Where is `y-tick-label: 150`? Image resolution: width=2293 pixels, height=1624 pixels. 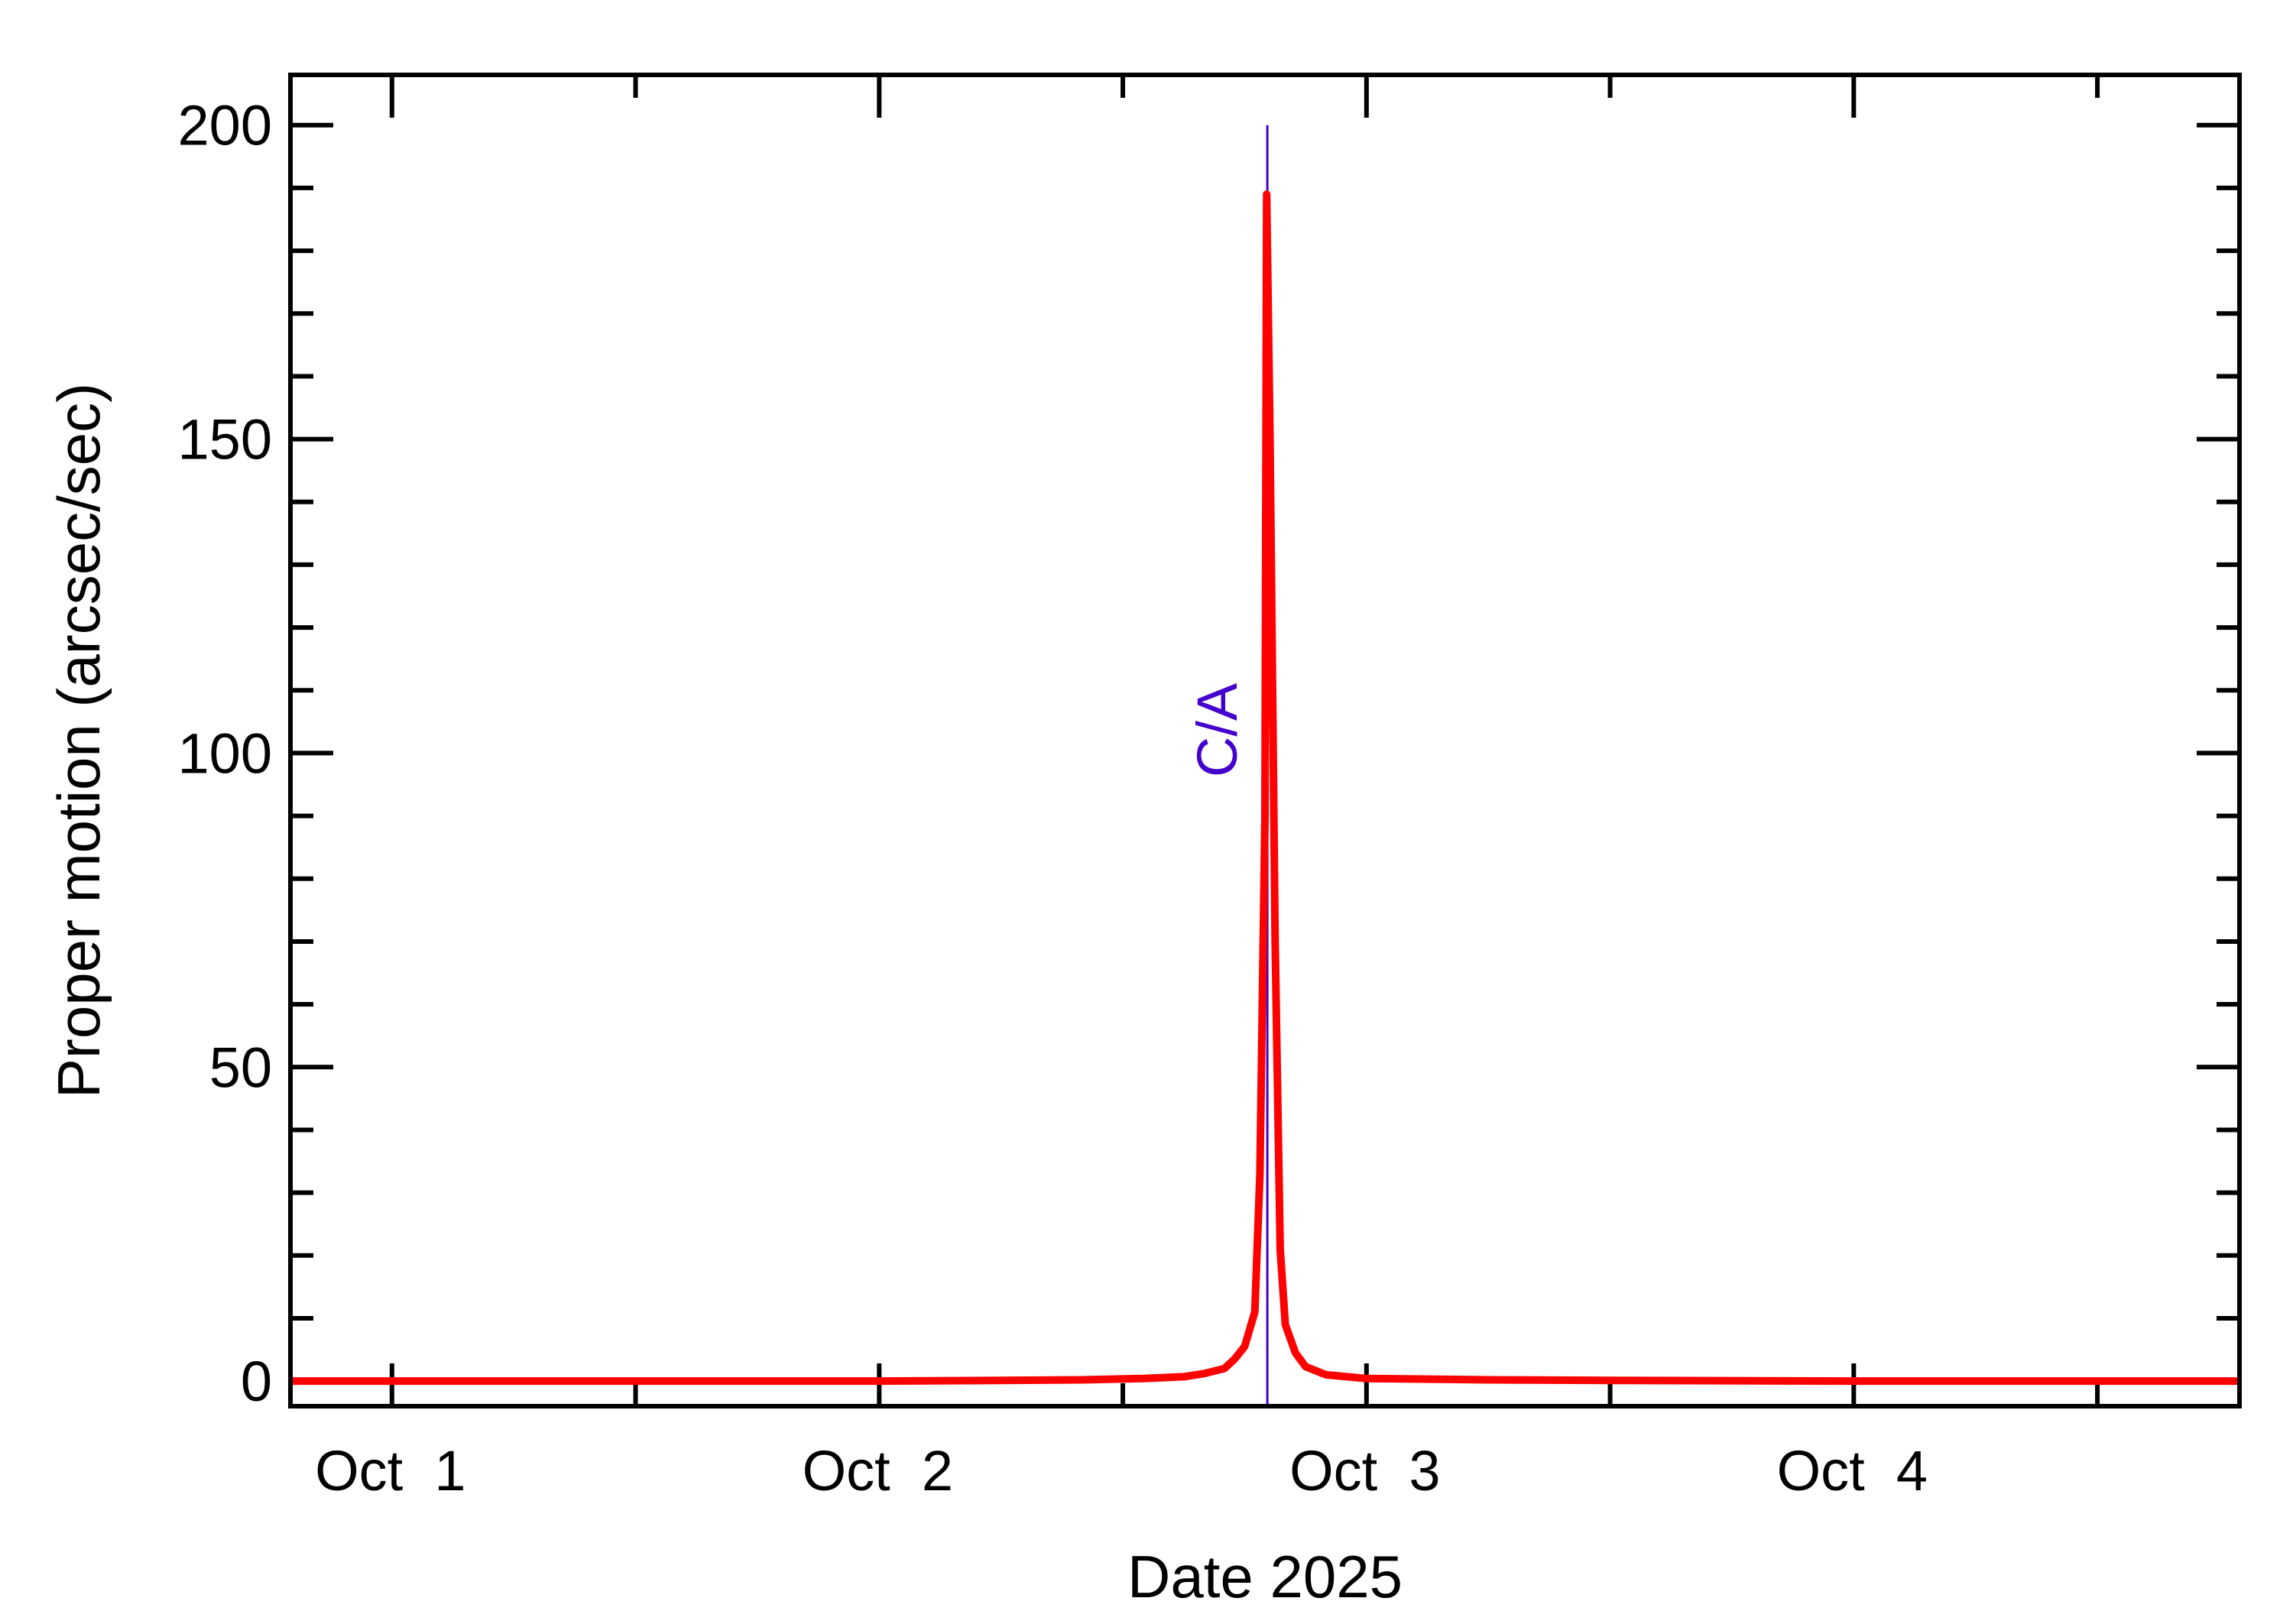
y-tick-label: 150 is located at coordinates (225, 440).